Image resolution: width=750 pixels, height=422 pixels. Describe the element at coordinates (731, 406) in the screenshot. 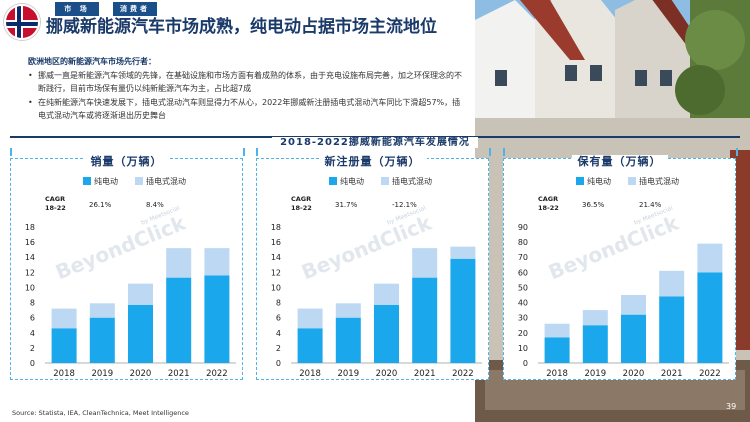

I see `page-number: 39` at that location.